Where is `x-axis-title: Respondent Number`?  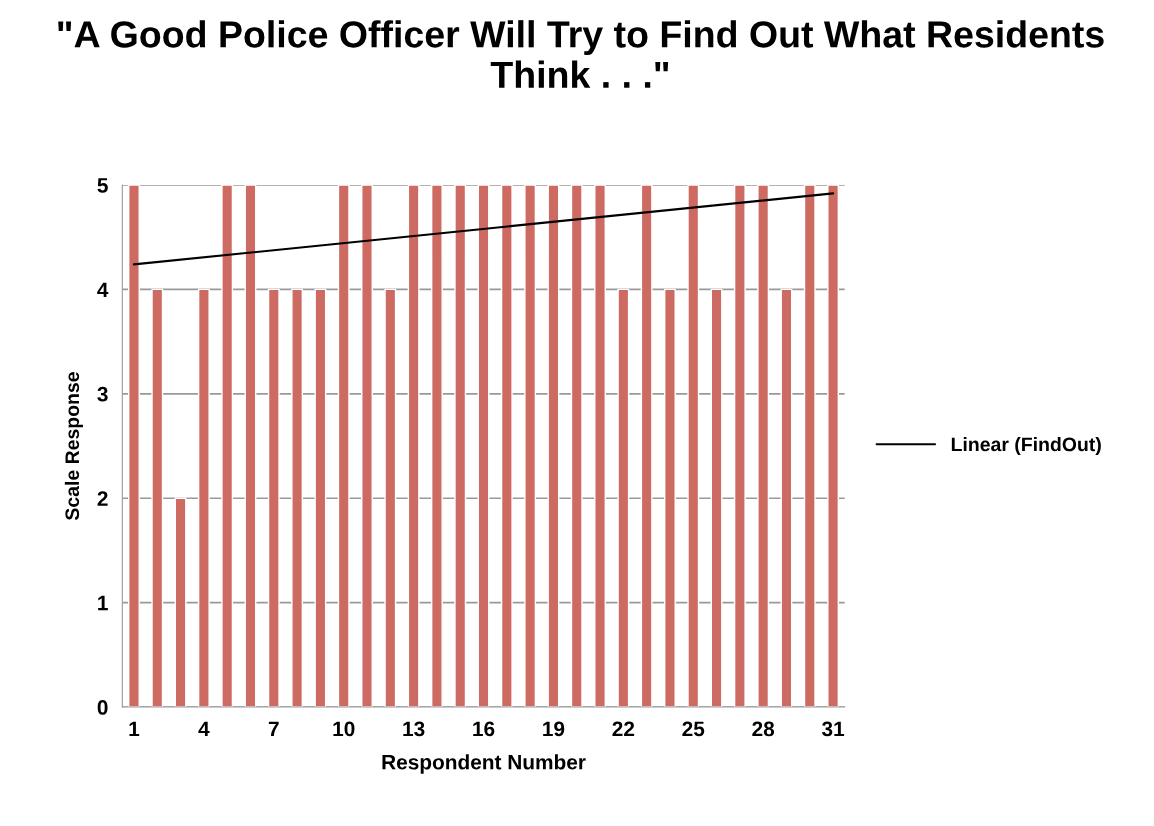
x-axis-title: Respondent Number is located at coordinates (484, 764).